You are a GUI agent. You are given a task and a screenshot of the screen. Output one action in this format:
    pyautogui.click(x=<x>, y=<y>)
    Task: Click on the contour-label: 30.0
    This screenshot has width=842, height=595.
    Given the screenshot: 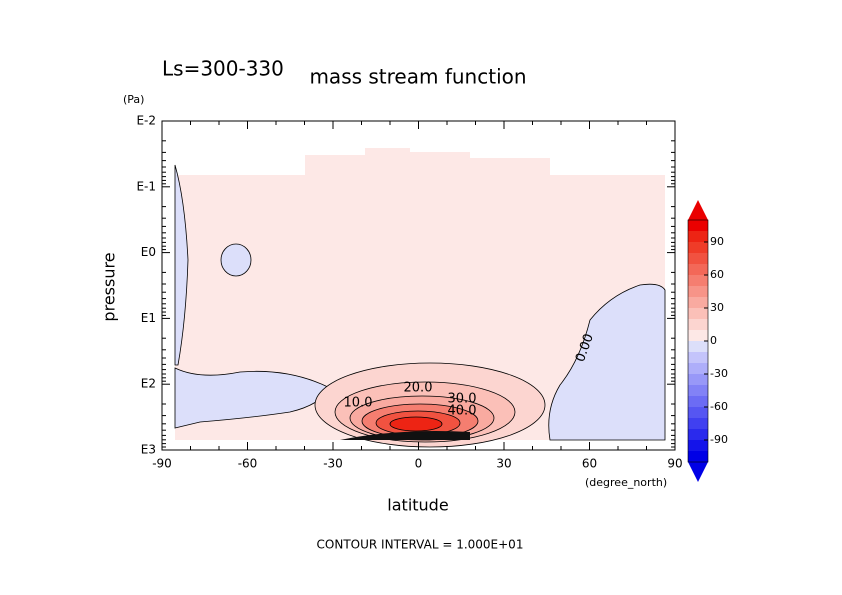 What is the action you would take?
    pyautogui.click(x=462, y=399)
    